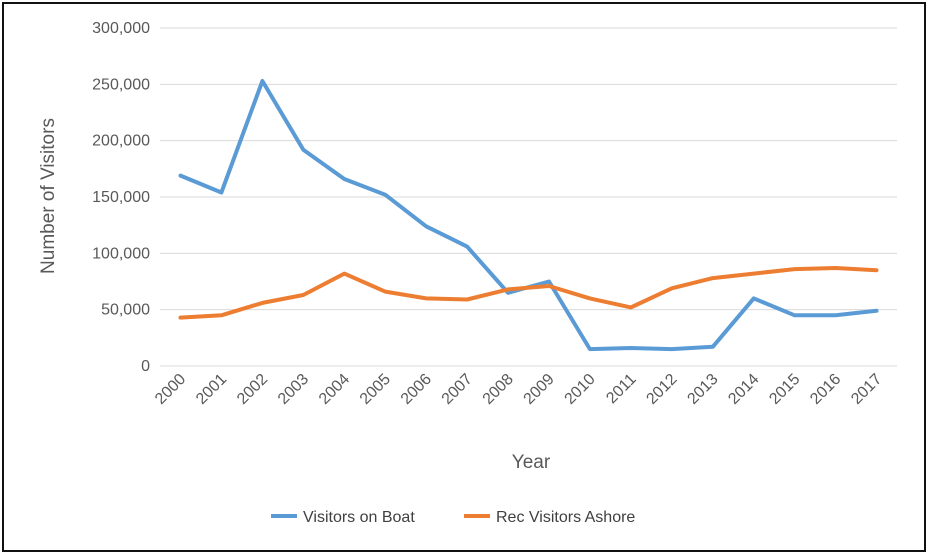 Image resolution: width=932 pixels, height=558 pixels. Describe the element at coordinates (825, 389) in the screenshot. I see `x-tick-label: 2016` at that location.